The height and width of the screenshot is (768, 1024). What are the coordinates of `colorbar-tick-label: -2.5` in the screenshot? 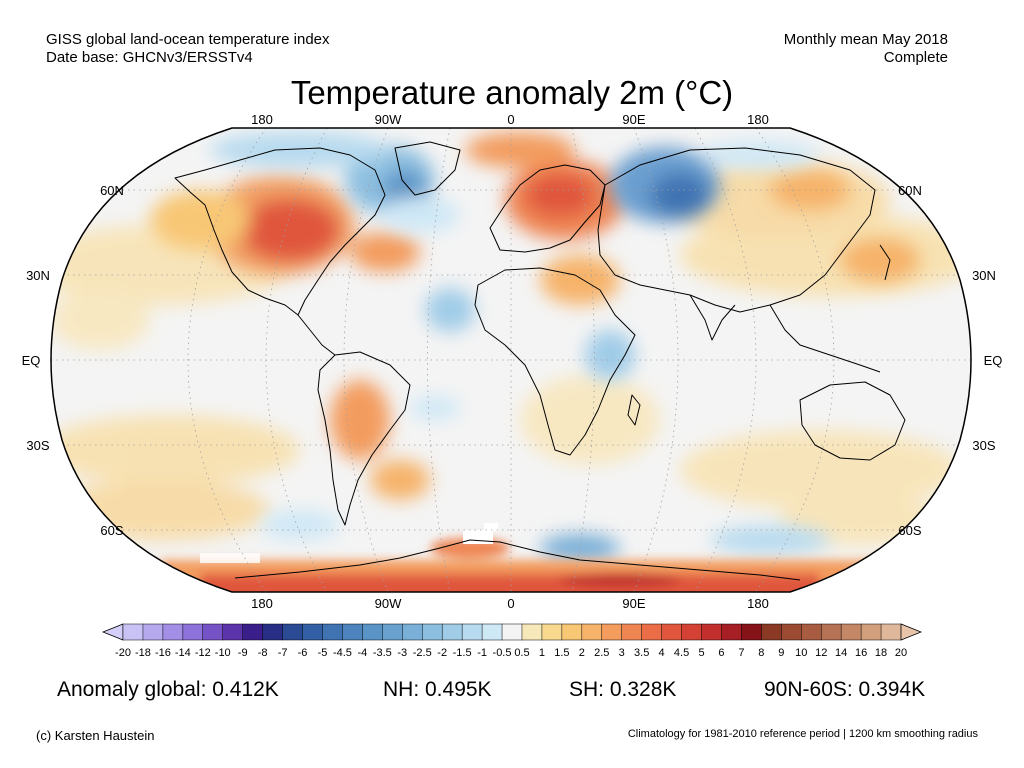 It's located at (422, 653).